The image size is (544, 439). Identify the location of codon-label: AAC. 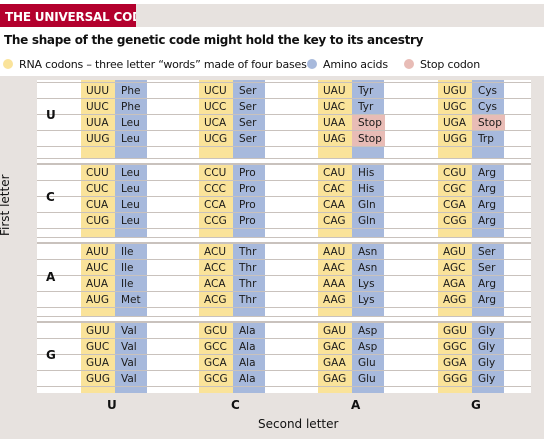
(334, 268).